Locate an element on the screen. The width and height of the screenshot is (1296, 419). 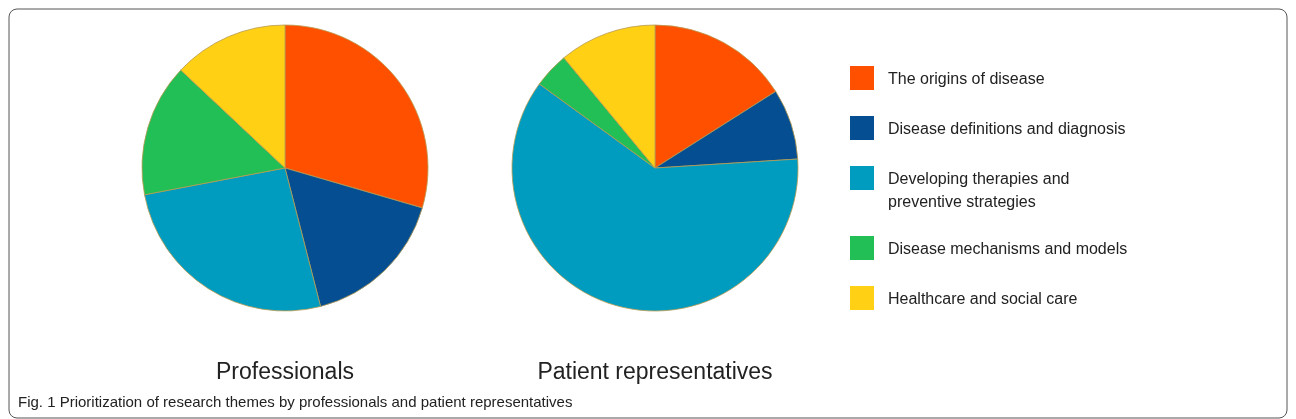
legend-label: The origins of disease is located at coordinates (966, 78).